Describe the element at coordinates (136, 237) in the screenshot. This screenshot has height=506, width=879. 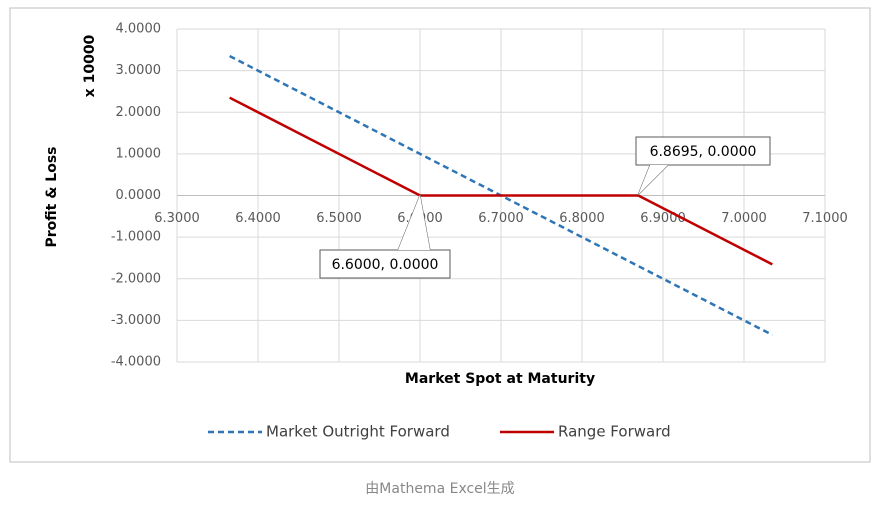
I see `y-tick-label: -1.0000` at that location.